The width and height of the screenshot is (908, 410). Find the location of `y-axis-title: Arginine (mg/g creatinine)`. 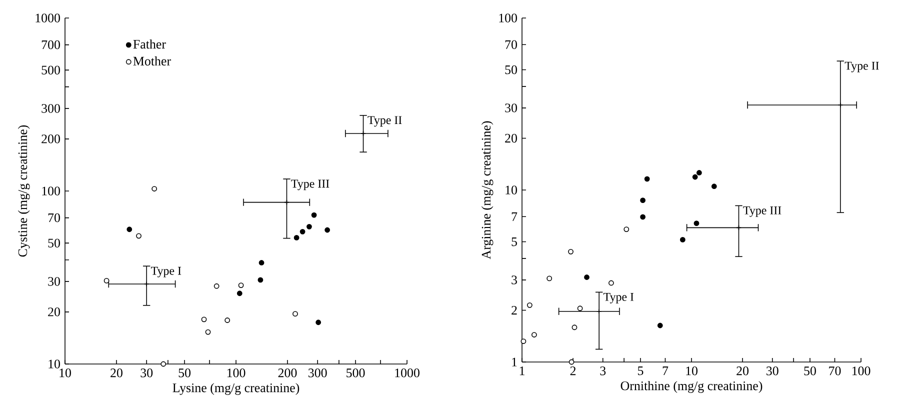

y-axis-title: Arginine (mg/g creatinine) is located at coordinates (487, 190).